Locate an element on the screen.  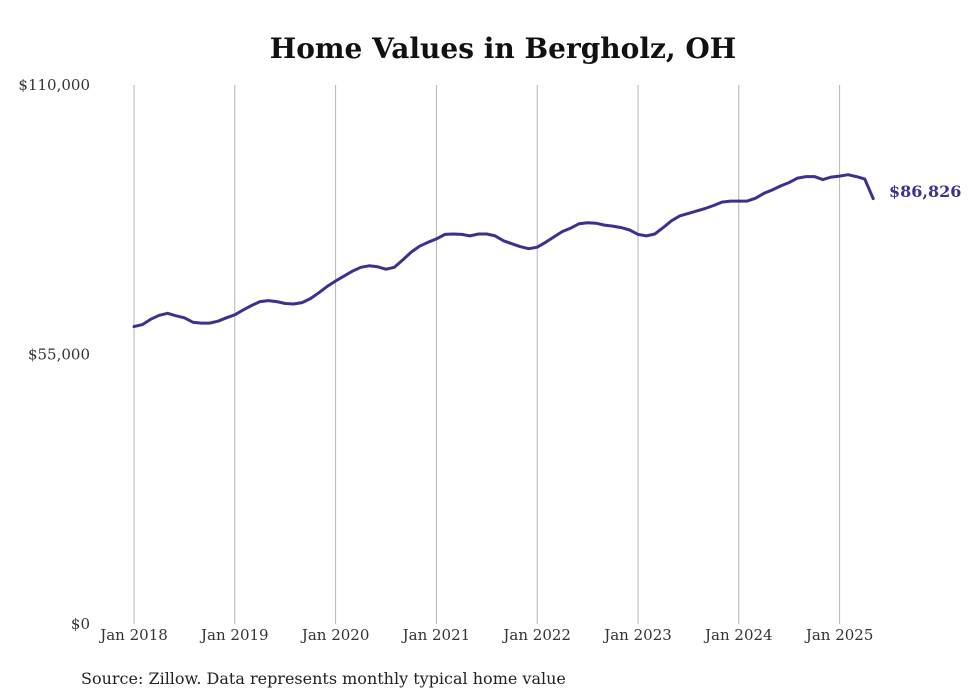
x-tick-label: Jan 2020 is located at coordinates (335, 635).